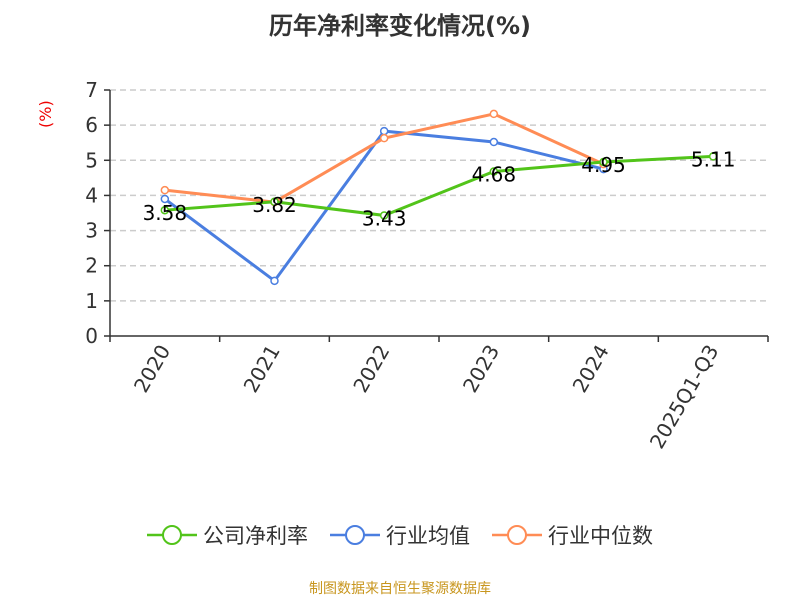 This screenshot has height=600, width=800. Describe the element at coordinates (152, 369) in the screenshot. I see `x-tick-label: 2020` at that location.